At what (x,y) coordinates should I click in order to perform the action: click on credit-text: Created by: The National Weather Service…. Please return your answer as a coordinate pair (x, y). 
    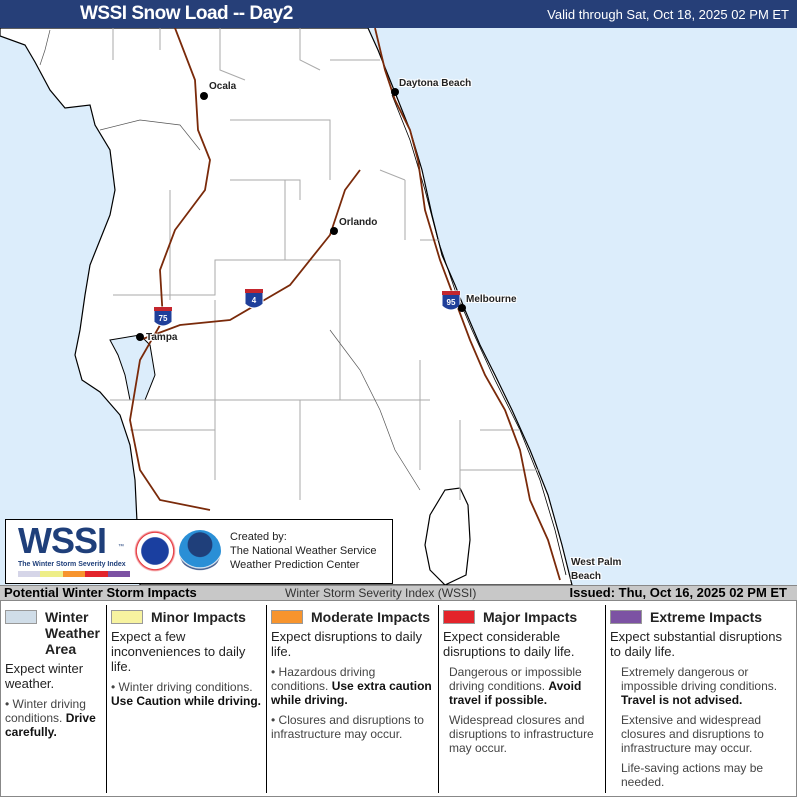
    Looking at the image, I should click on (303, 551).